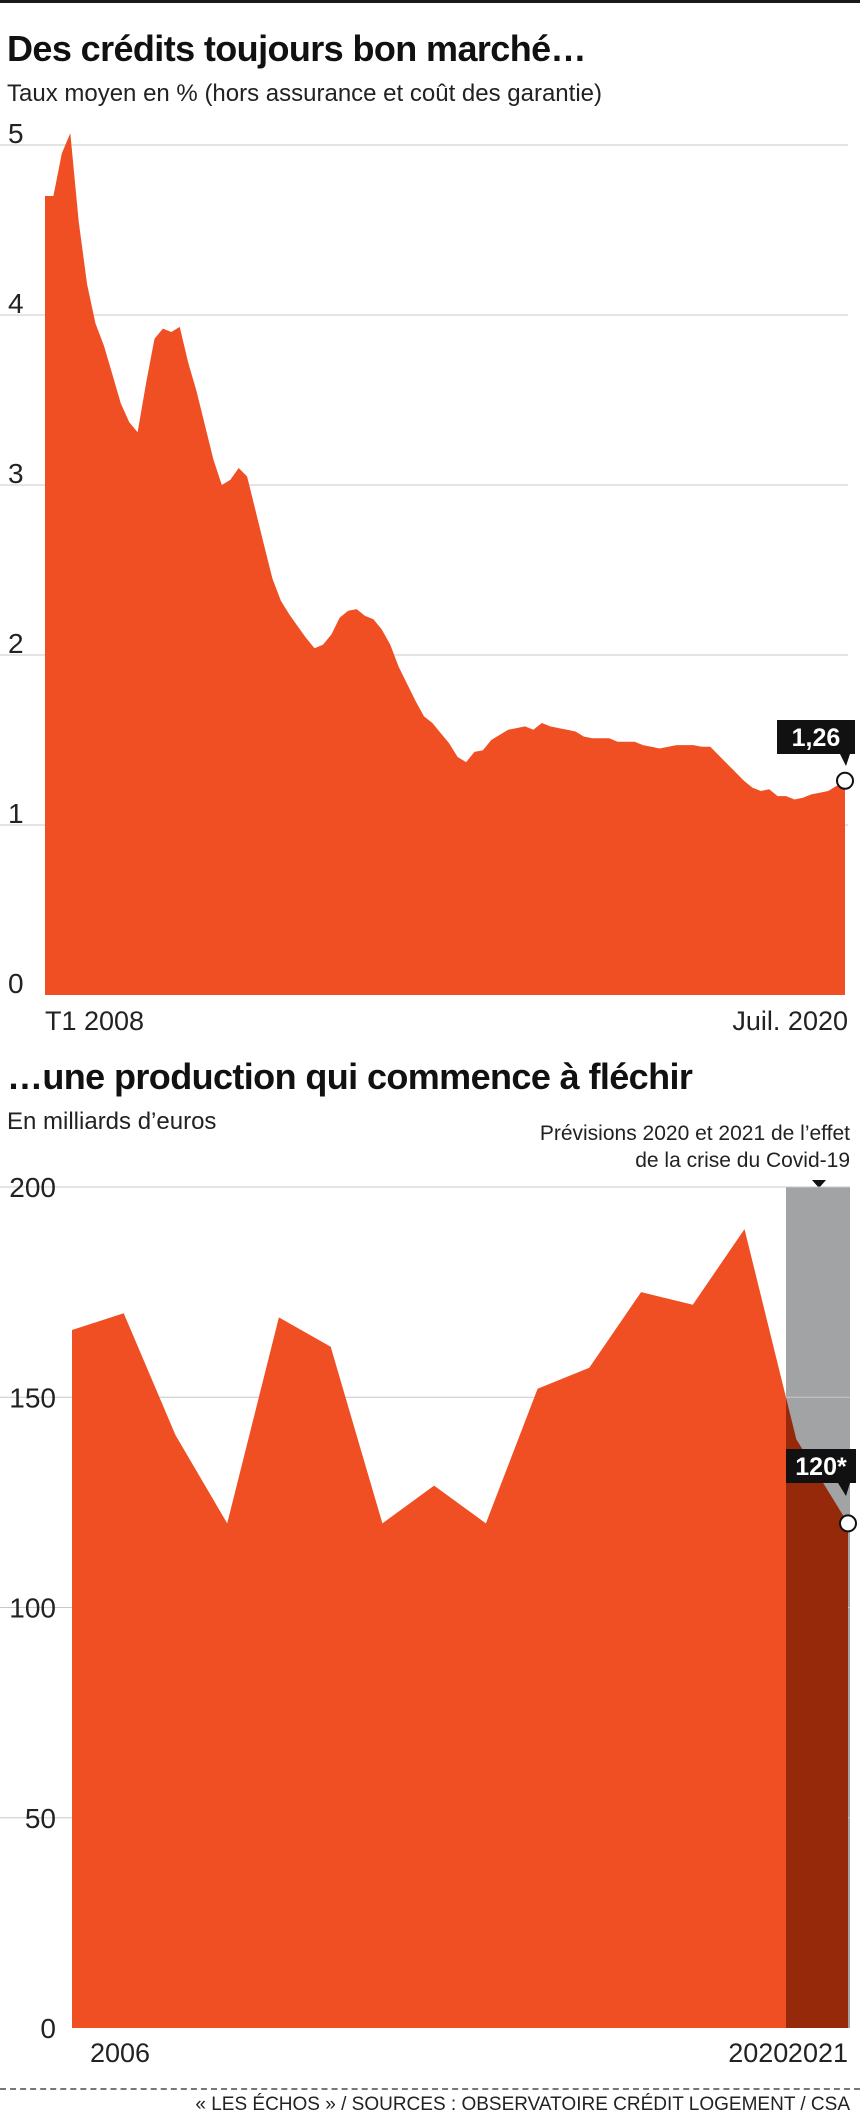 This screenshot has width=860, height=2121. What do you see at coordinates (758, 2053) in the screenshot?
I see `x-tick-label: 2020` at bounding box center [758, 2053].